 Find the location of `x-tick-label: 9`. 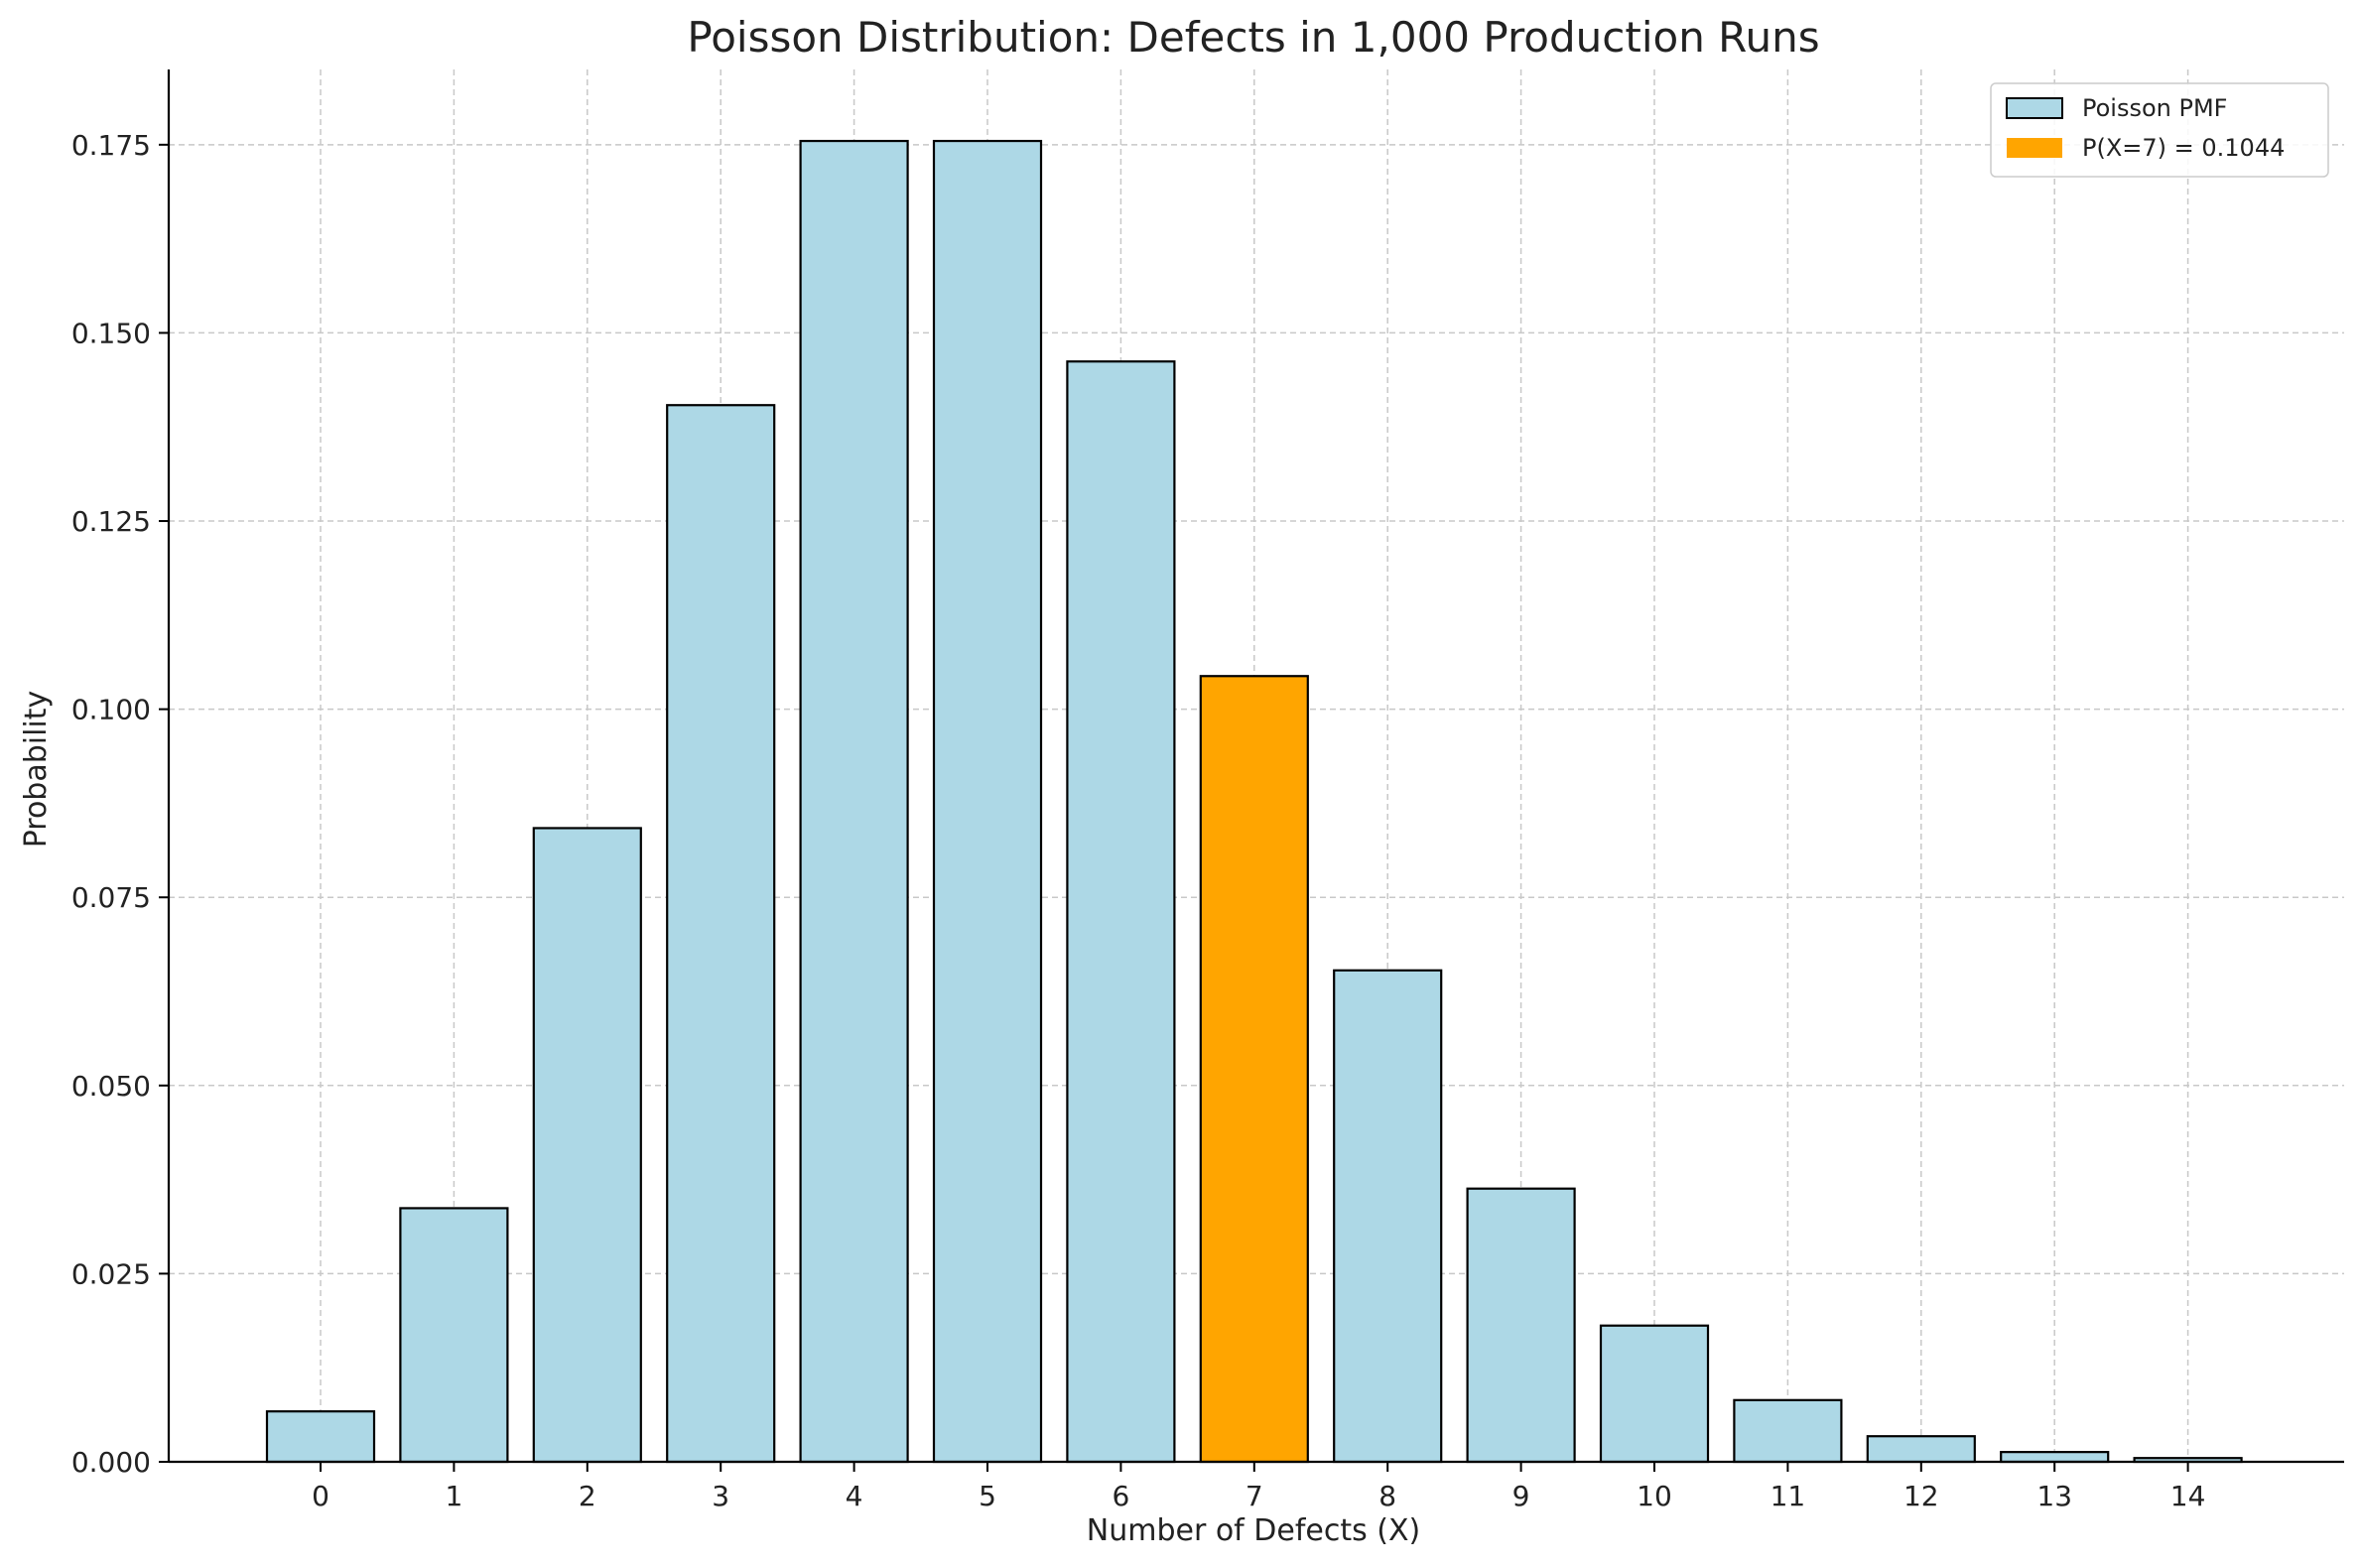

x-tick-label: 9 is located at coordinates (1521, 1496).